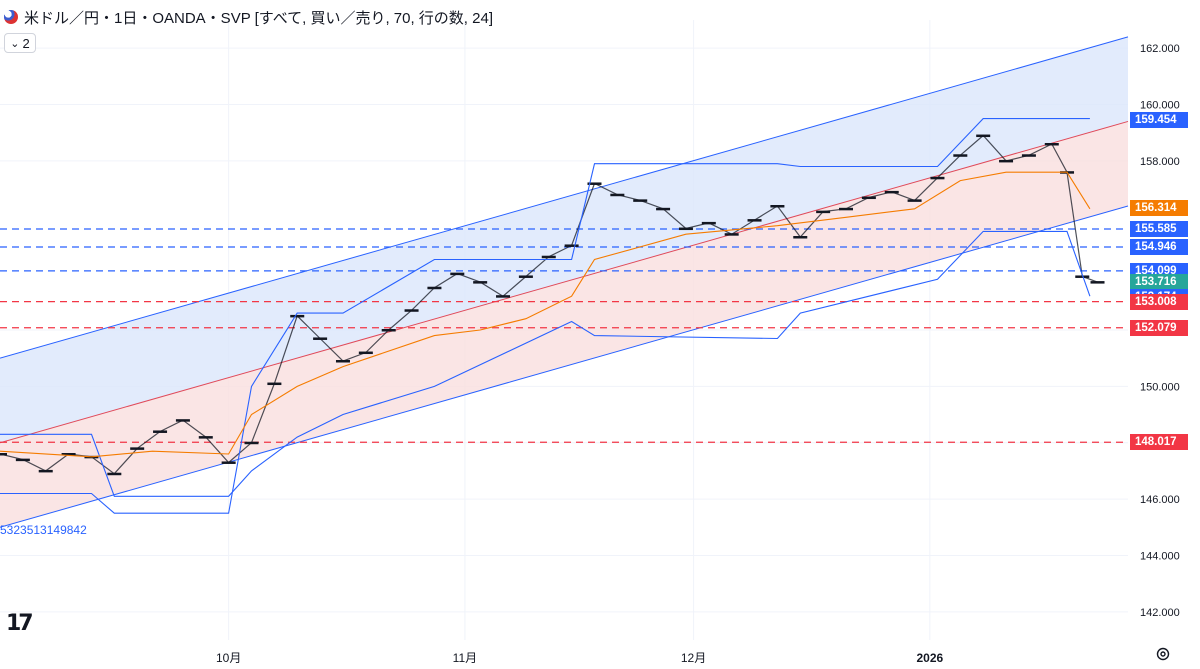 The width and height of the screenshot is (1200, 669). What do you see at coordinates (15, 43) in the screenshot?
I see `chevron-down-icon: ⌄` at bounding box center [15, 43].